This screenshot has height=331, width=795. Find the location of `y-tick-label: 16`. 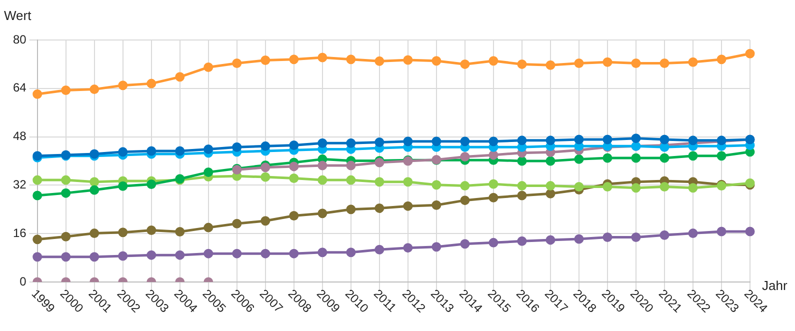

y-tick-label: 16 is located at coordinates (19, 233).